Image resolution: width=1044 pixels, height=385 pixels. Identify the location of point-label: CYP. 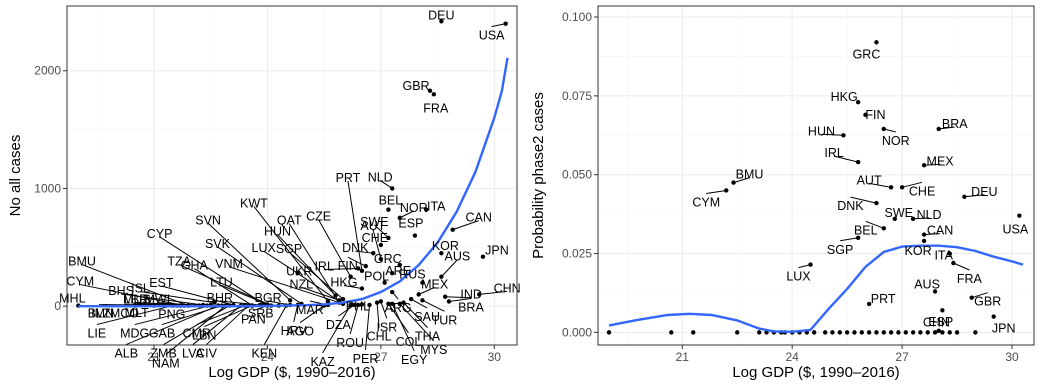
(160, 234).